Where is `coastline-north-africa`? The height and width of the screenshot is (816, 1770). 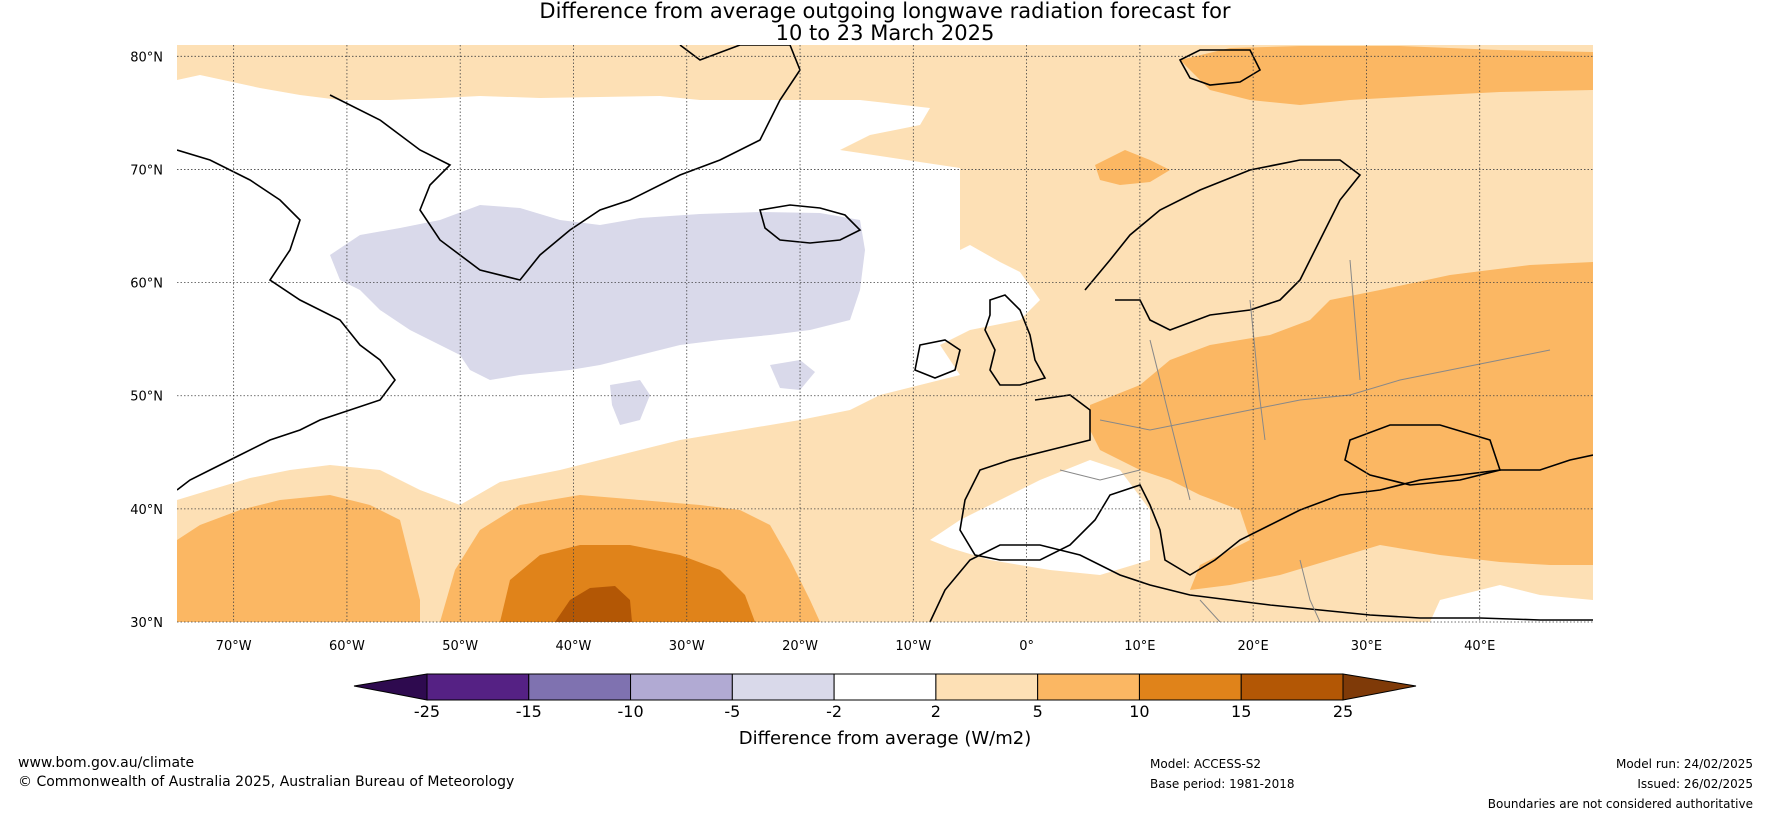 coastline-north-africa is located at coordinates (1261, 583).